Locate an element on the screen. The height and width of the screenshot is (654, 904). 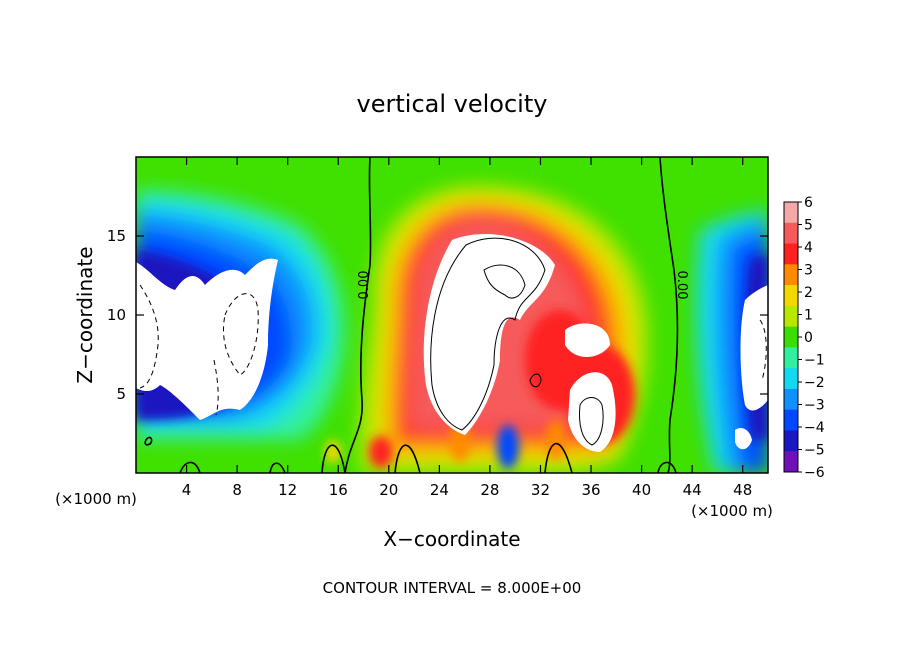
colorbar-tick-label: 5 is located at coordinates (808, 226).